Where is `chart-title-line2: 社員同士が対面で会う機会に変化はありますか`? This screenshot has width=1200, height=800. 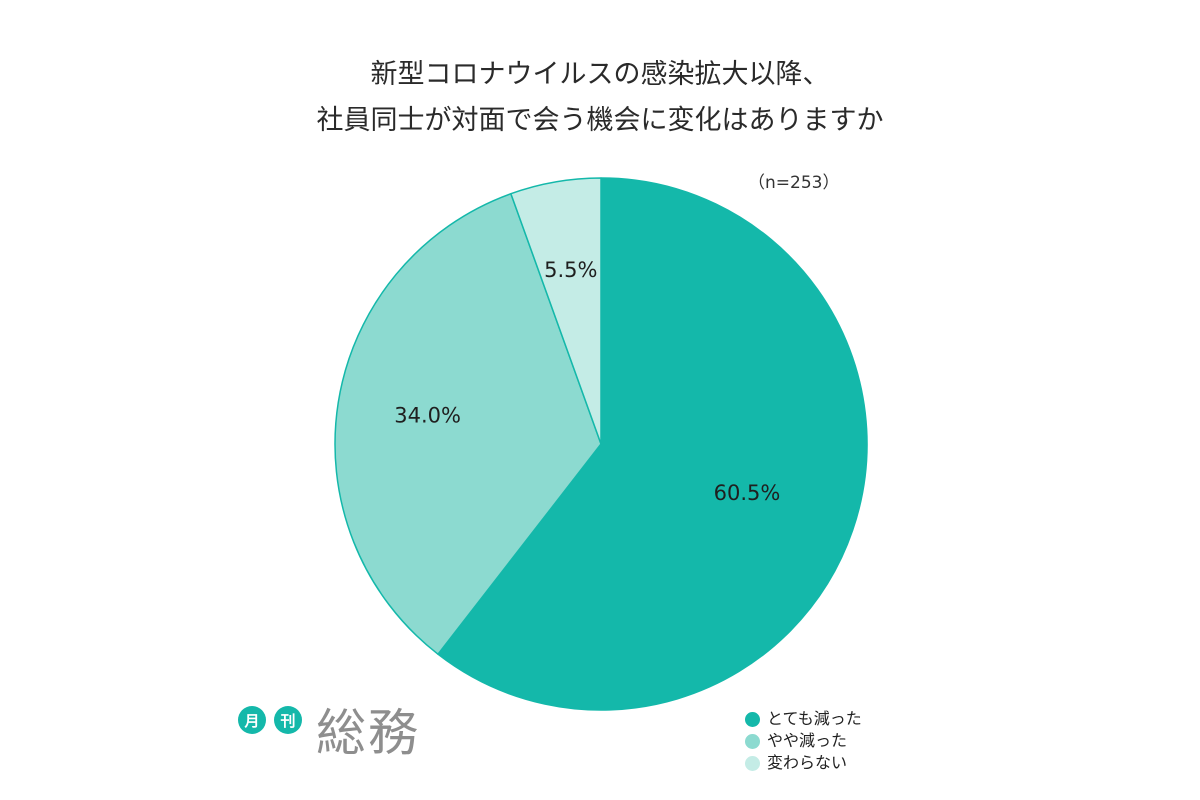 chart-title-line2: 社員同士が対面で会う機会に変化はありますか is located at coordinates (600, 120).